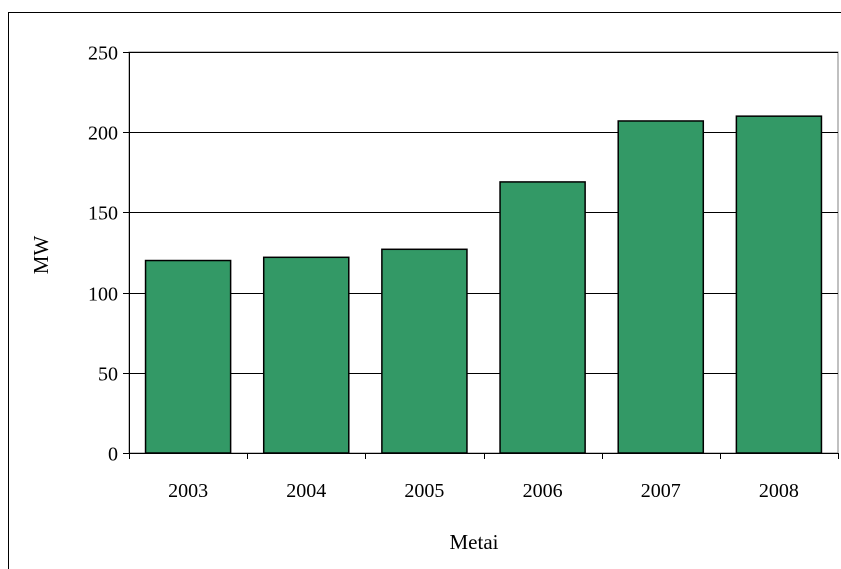 This screenshot has height=569, width=841. What do you see at coordinates (424, 491) in the screenshot?
I see `x-tick-label: 2005` at bounding box center [424, 491].